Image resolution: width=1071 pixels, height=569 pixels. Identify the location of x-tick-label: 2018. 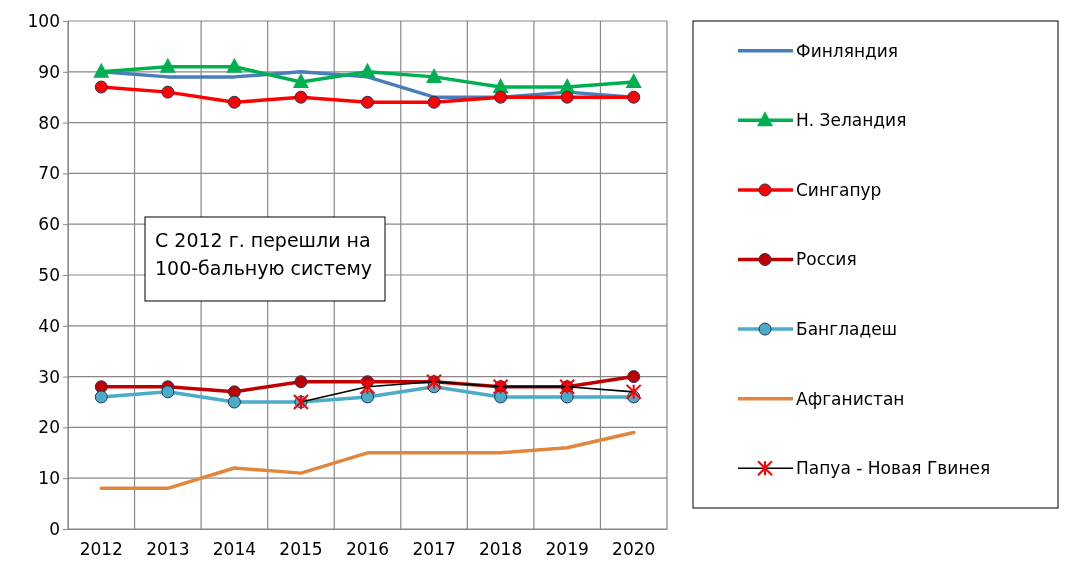
(500, 549).